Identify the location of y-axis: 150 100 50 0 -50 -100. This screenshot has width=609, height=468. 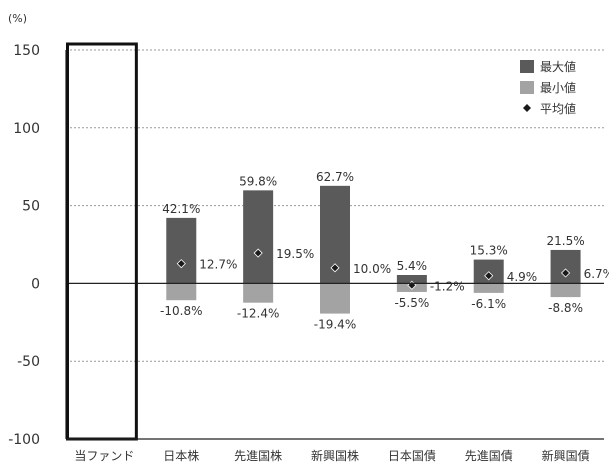
(37, 245).